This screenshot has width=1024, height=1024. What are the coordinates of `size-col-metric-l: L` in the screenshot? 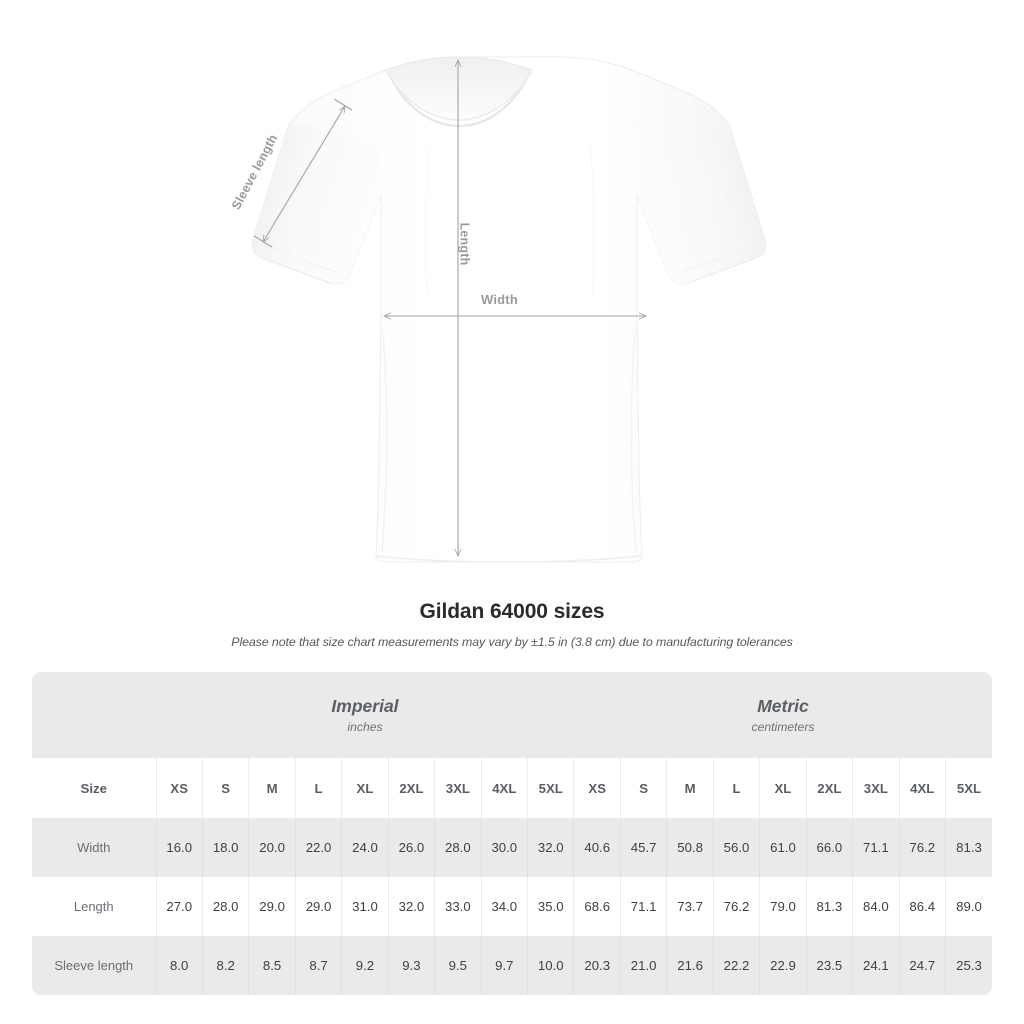 It's located at (737, 788).